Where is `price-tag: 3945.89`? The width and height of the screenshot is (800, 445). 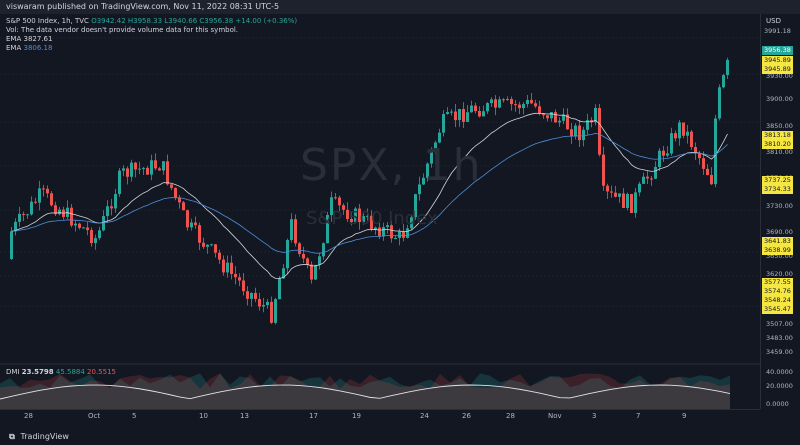 price-tag: 3945.89 is located at coordinates (777, 69).